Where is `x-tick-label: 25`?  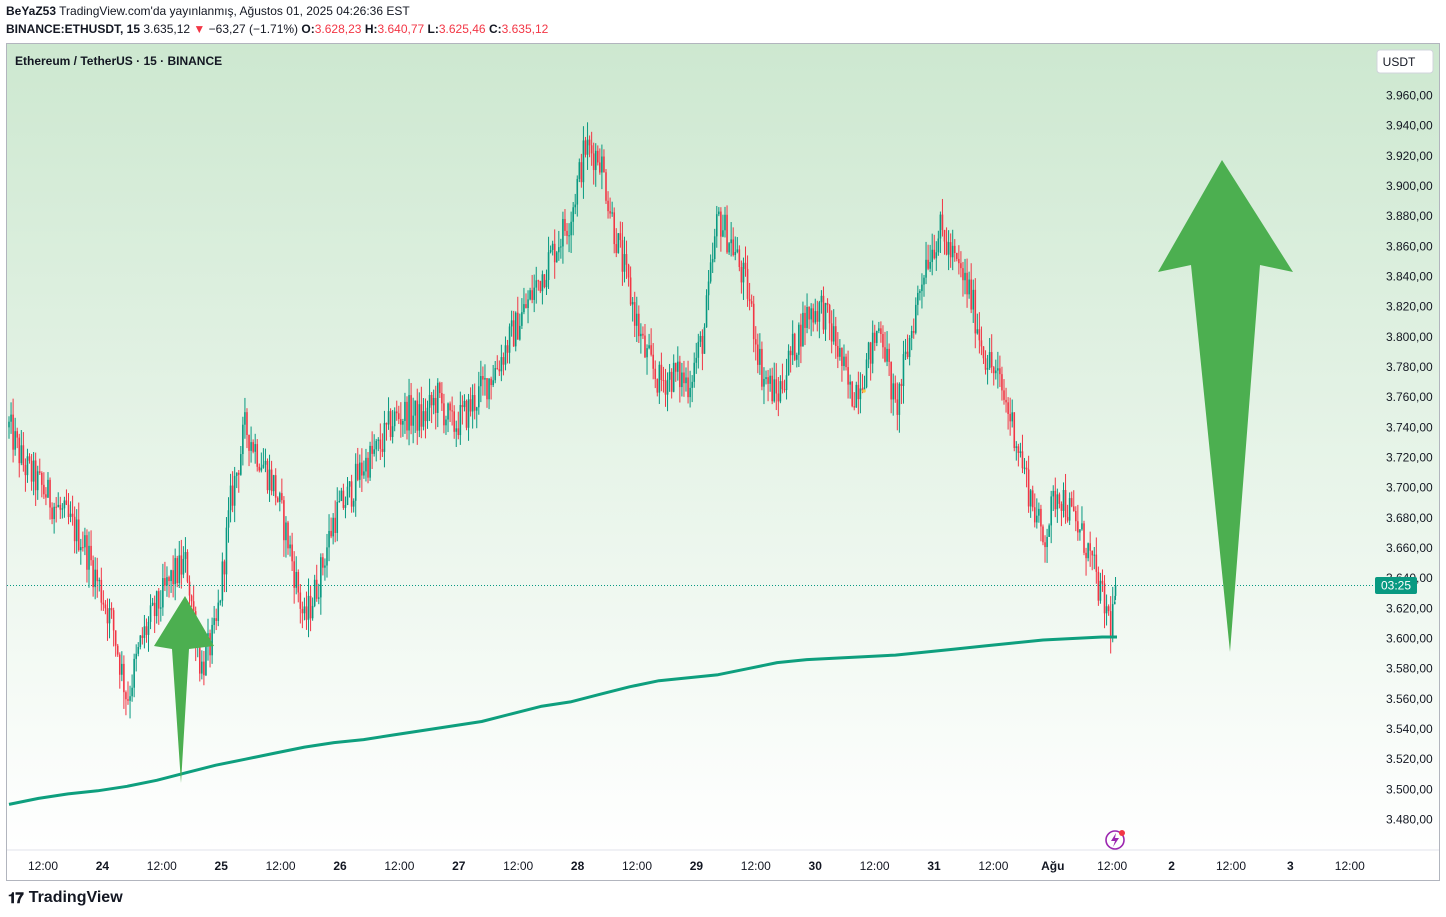 x-tick-label: 25 is located at coordinates (222, 866).